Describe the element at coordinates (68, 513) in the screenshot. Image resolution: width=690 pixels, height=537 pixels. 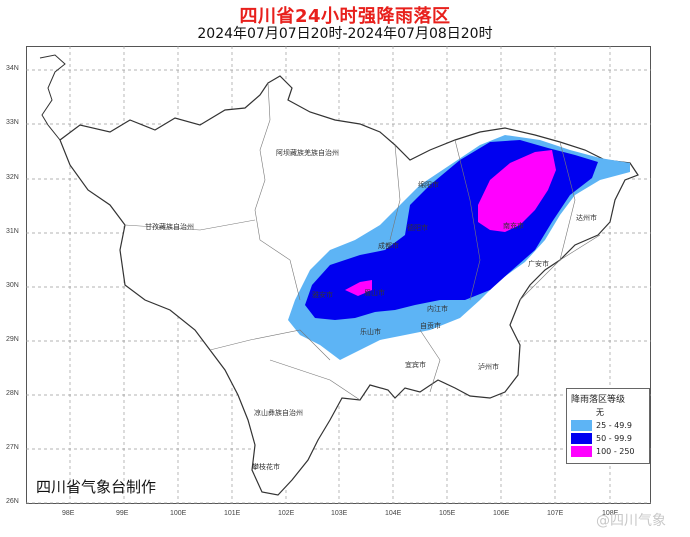
I see `lon-tick-label: 98E` at that location.